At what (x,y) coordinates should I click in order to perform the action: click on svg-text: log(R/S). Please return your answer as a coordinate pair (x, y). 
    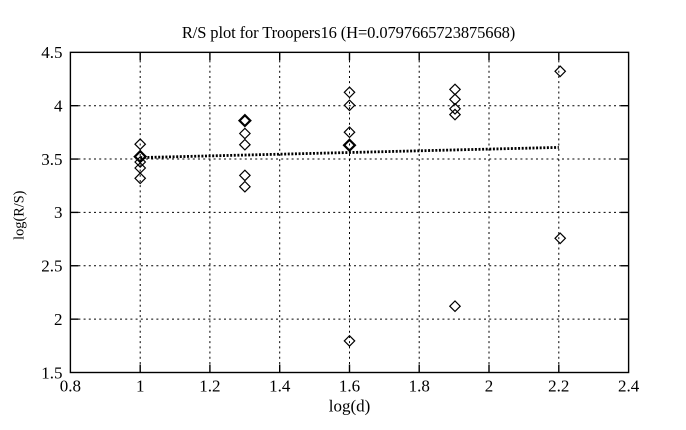
    Looking at the image, I should click on (20, 214).